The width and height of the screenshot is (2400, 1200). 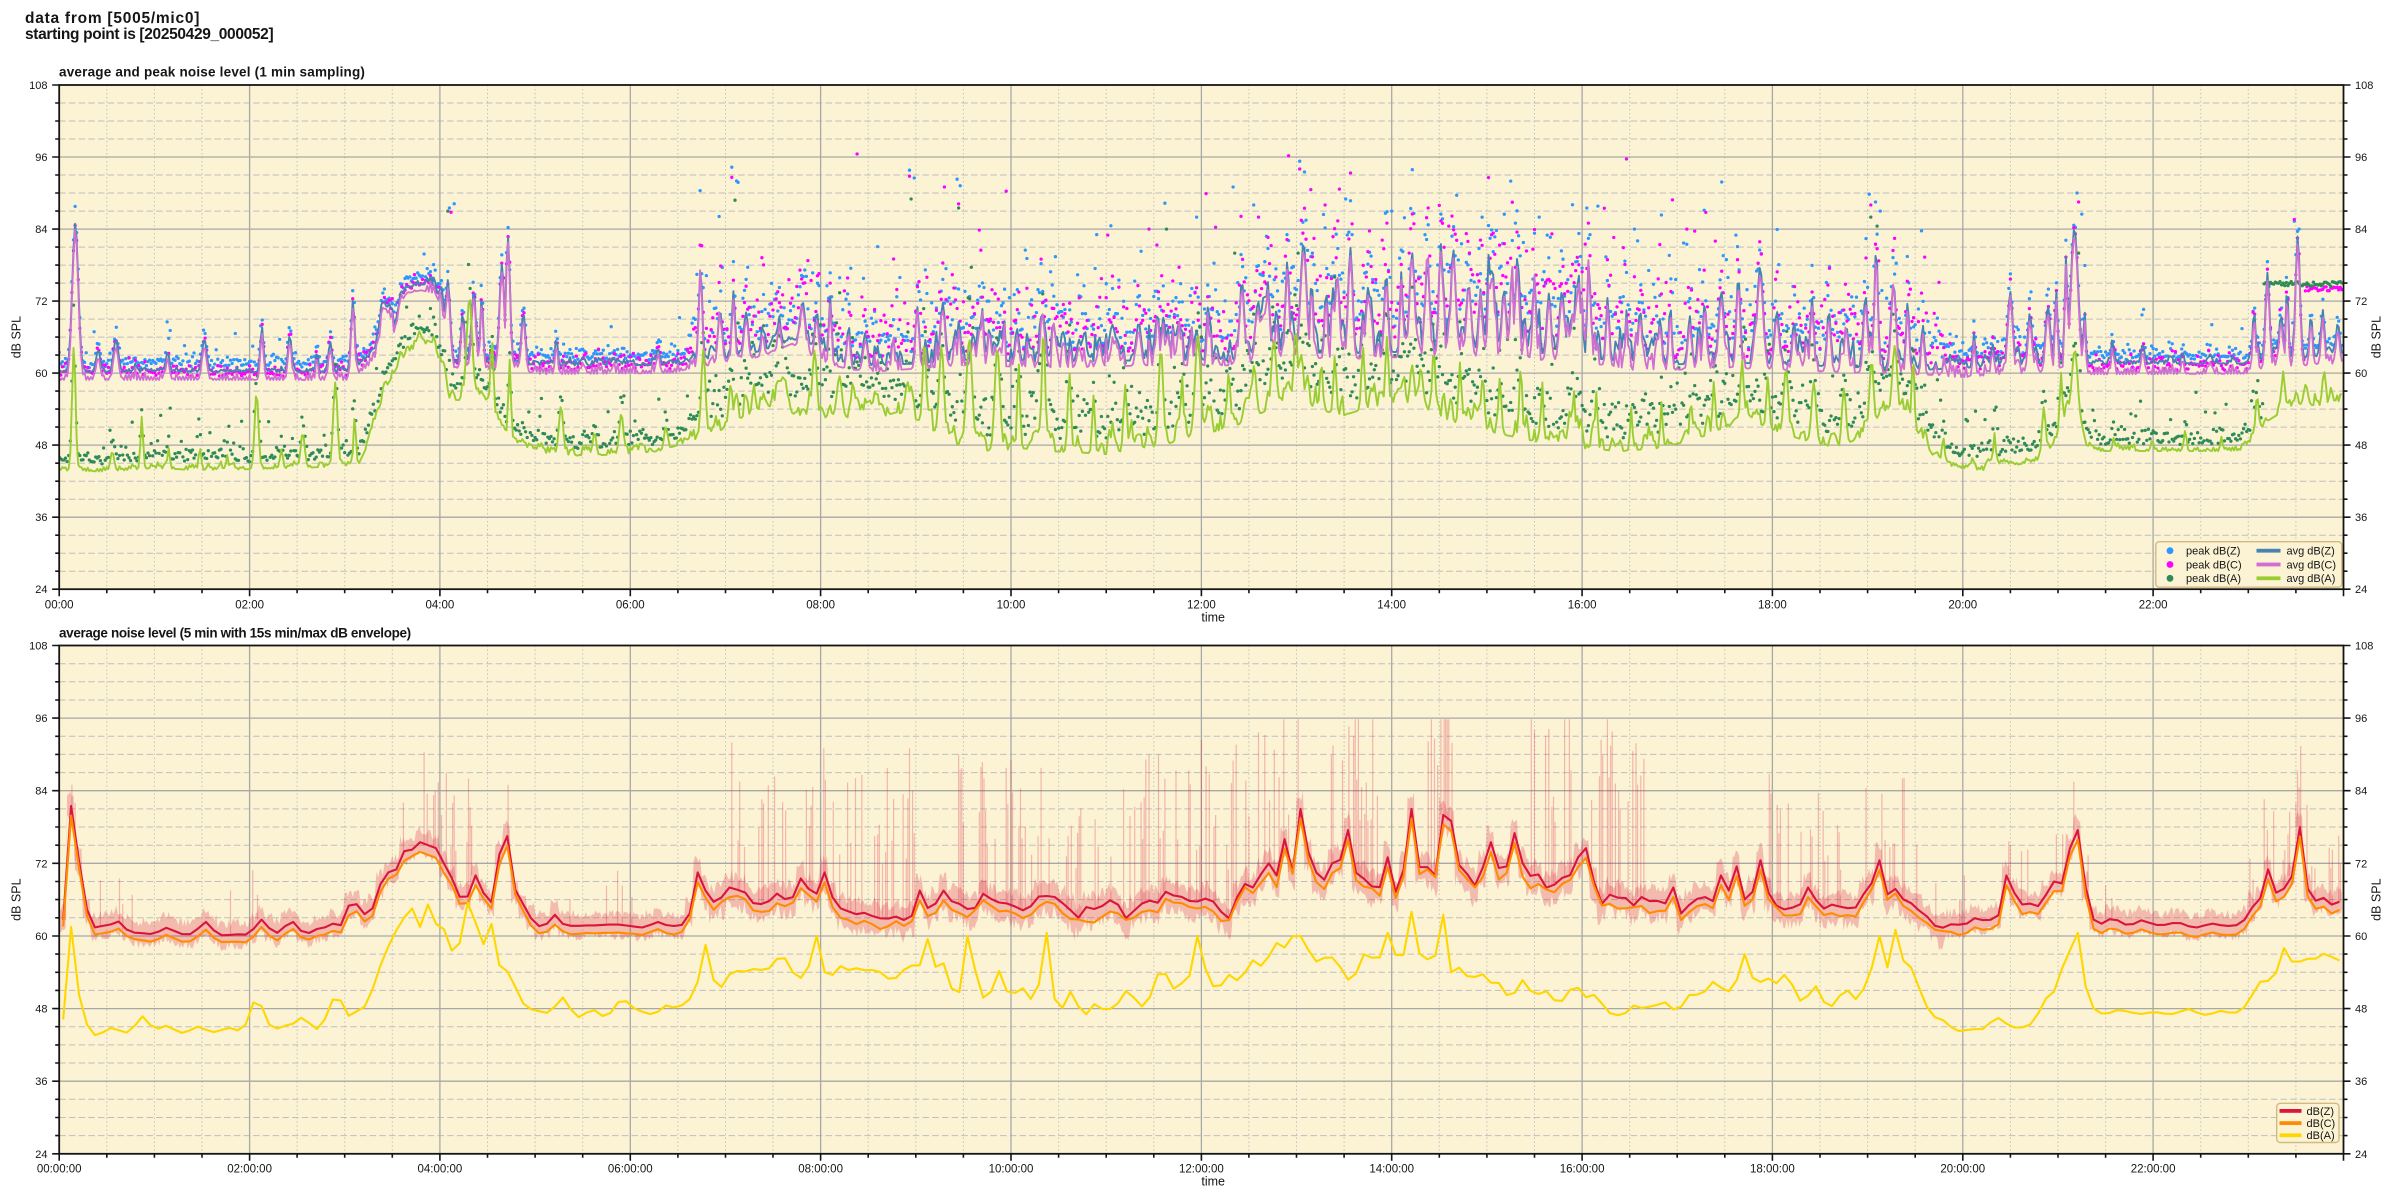 What do you see at coordinates (149, 34) in the screenshot?
I see `svg-text:starting point is [20250429_00: starting point is [20250429_000052]` at bounding box center [149, 34].